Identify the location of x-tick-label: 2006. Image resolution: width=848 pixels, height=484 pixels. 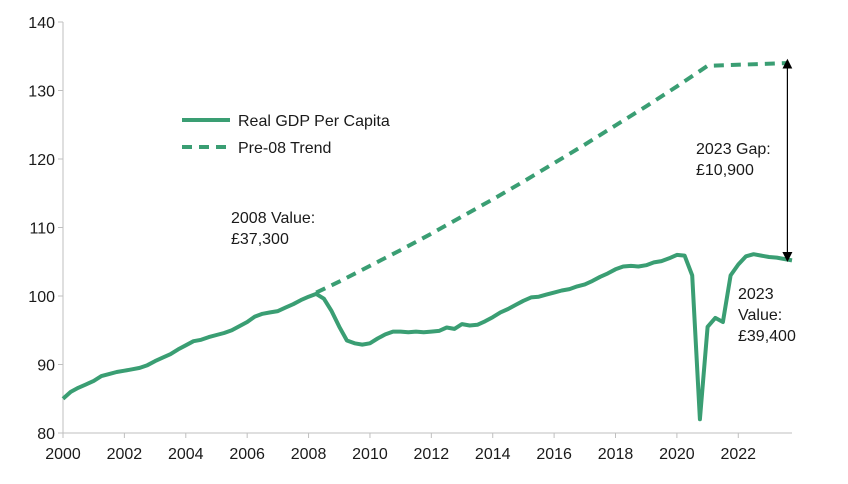
(247, 454).